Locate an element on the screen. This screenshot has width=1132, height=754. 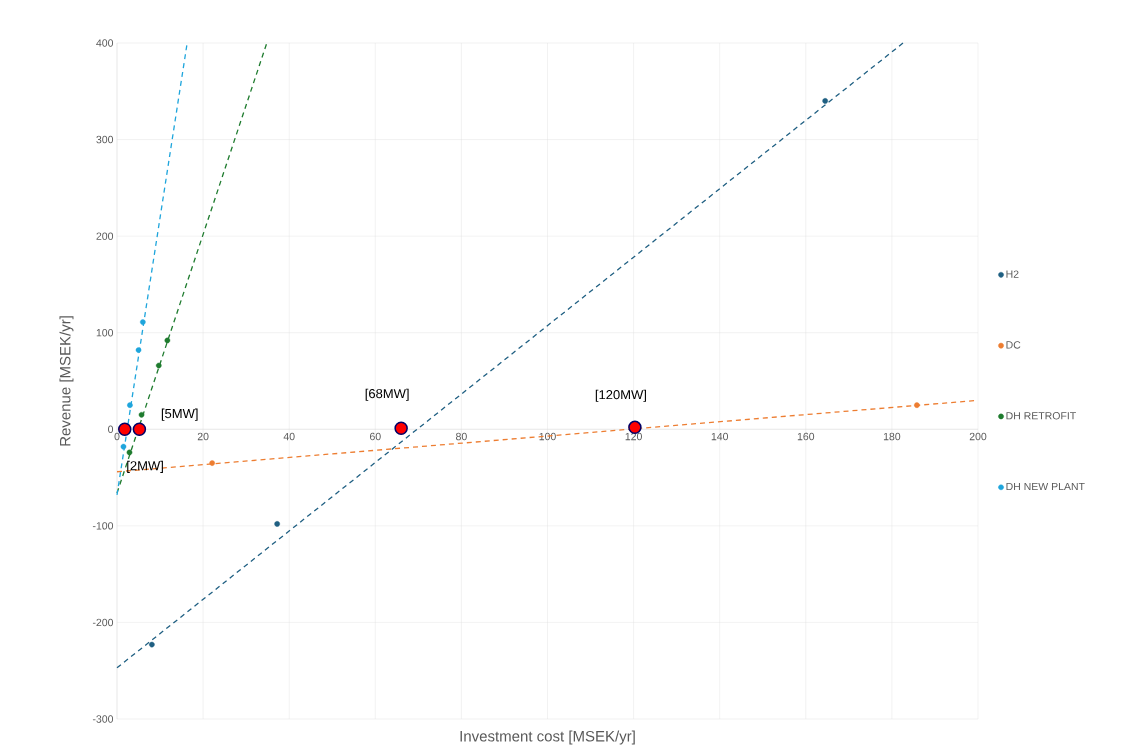
annotation: [68MW] is located at coordinates (387, 394).